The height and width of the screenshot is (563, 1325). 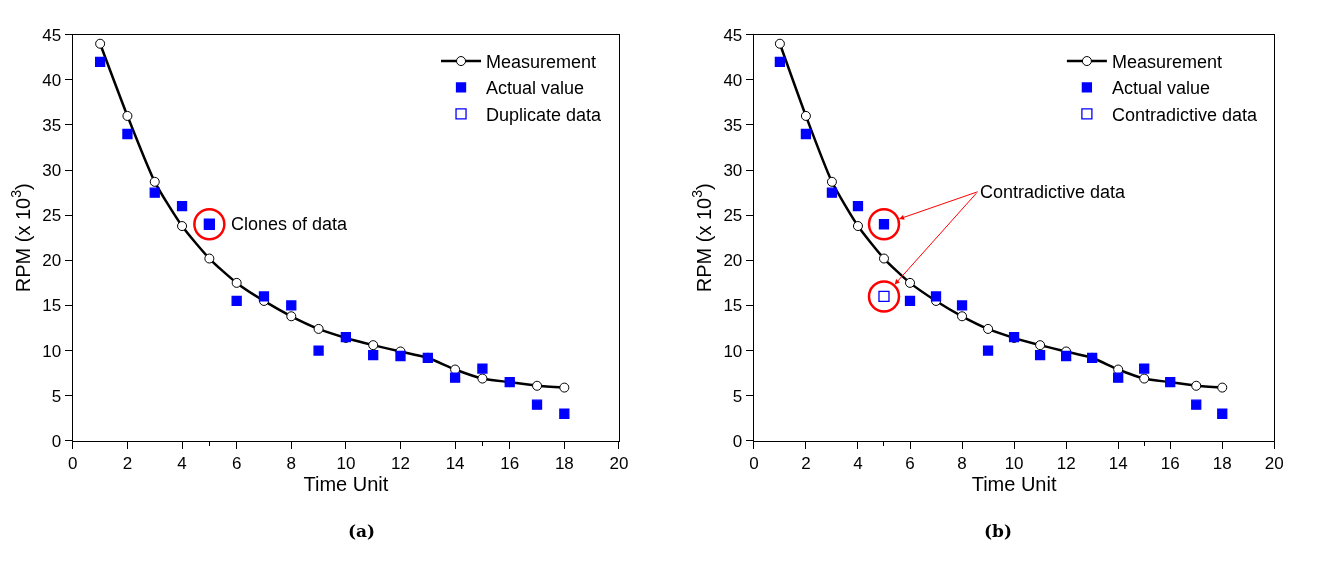 I want to click on legend-label: Contradictive data, so click(x=1184, y=114).